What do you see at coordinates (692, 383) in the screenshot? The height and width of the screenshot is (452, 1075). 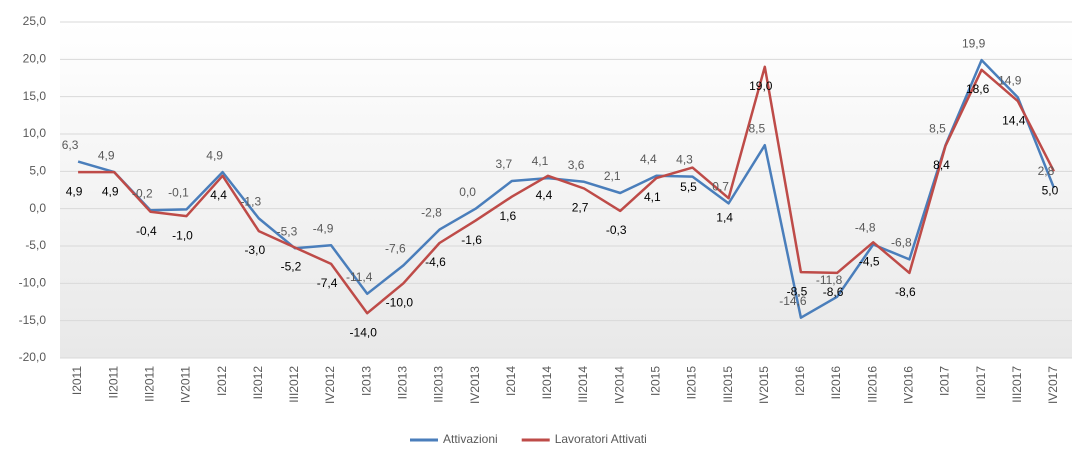 I see `x-tick-label: II2015` at bounding box center [692, 383].